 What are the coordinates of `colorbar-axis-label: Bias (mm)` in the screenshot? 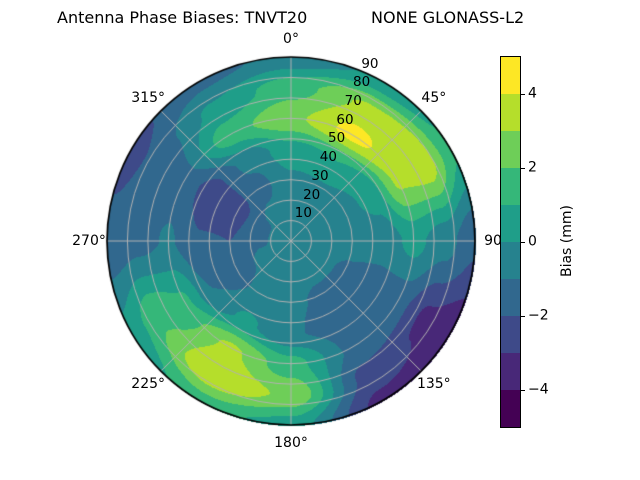 It's located at (567, 241).